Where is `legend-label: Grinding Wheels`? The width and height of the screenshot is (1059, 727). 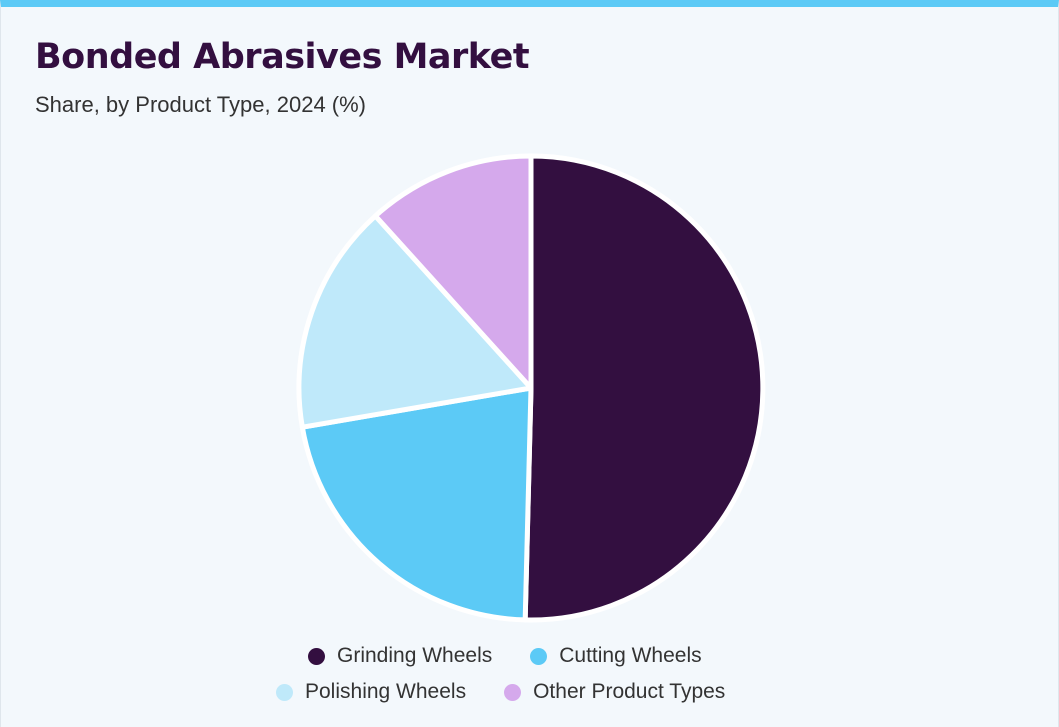 legend-label: Grinding Wheels is located at coordinates (415, 655).